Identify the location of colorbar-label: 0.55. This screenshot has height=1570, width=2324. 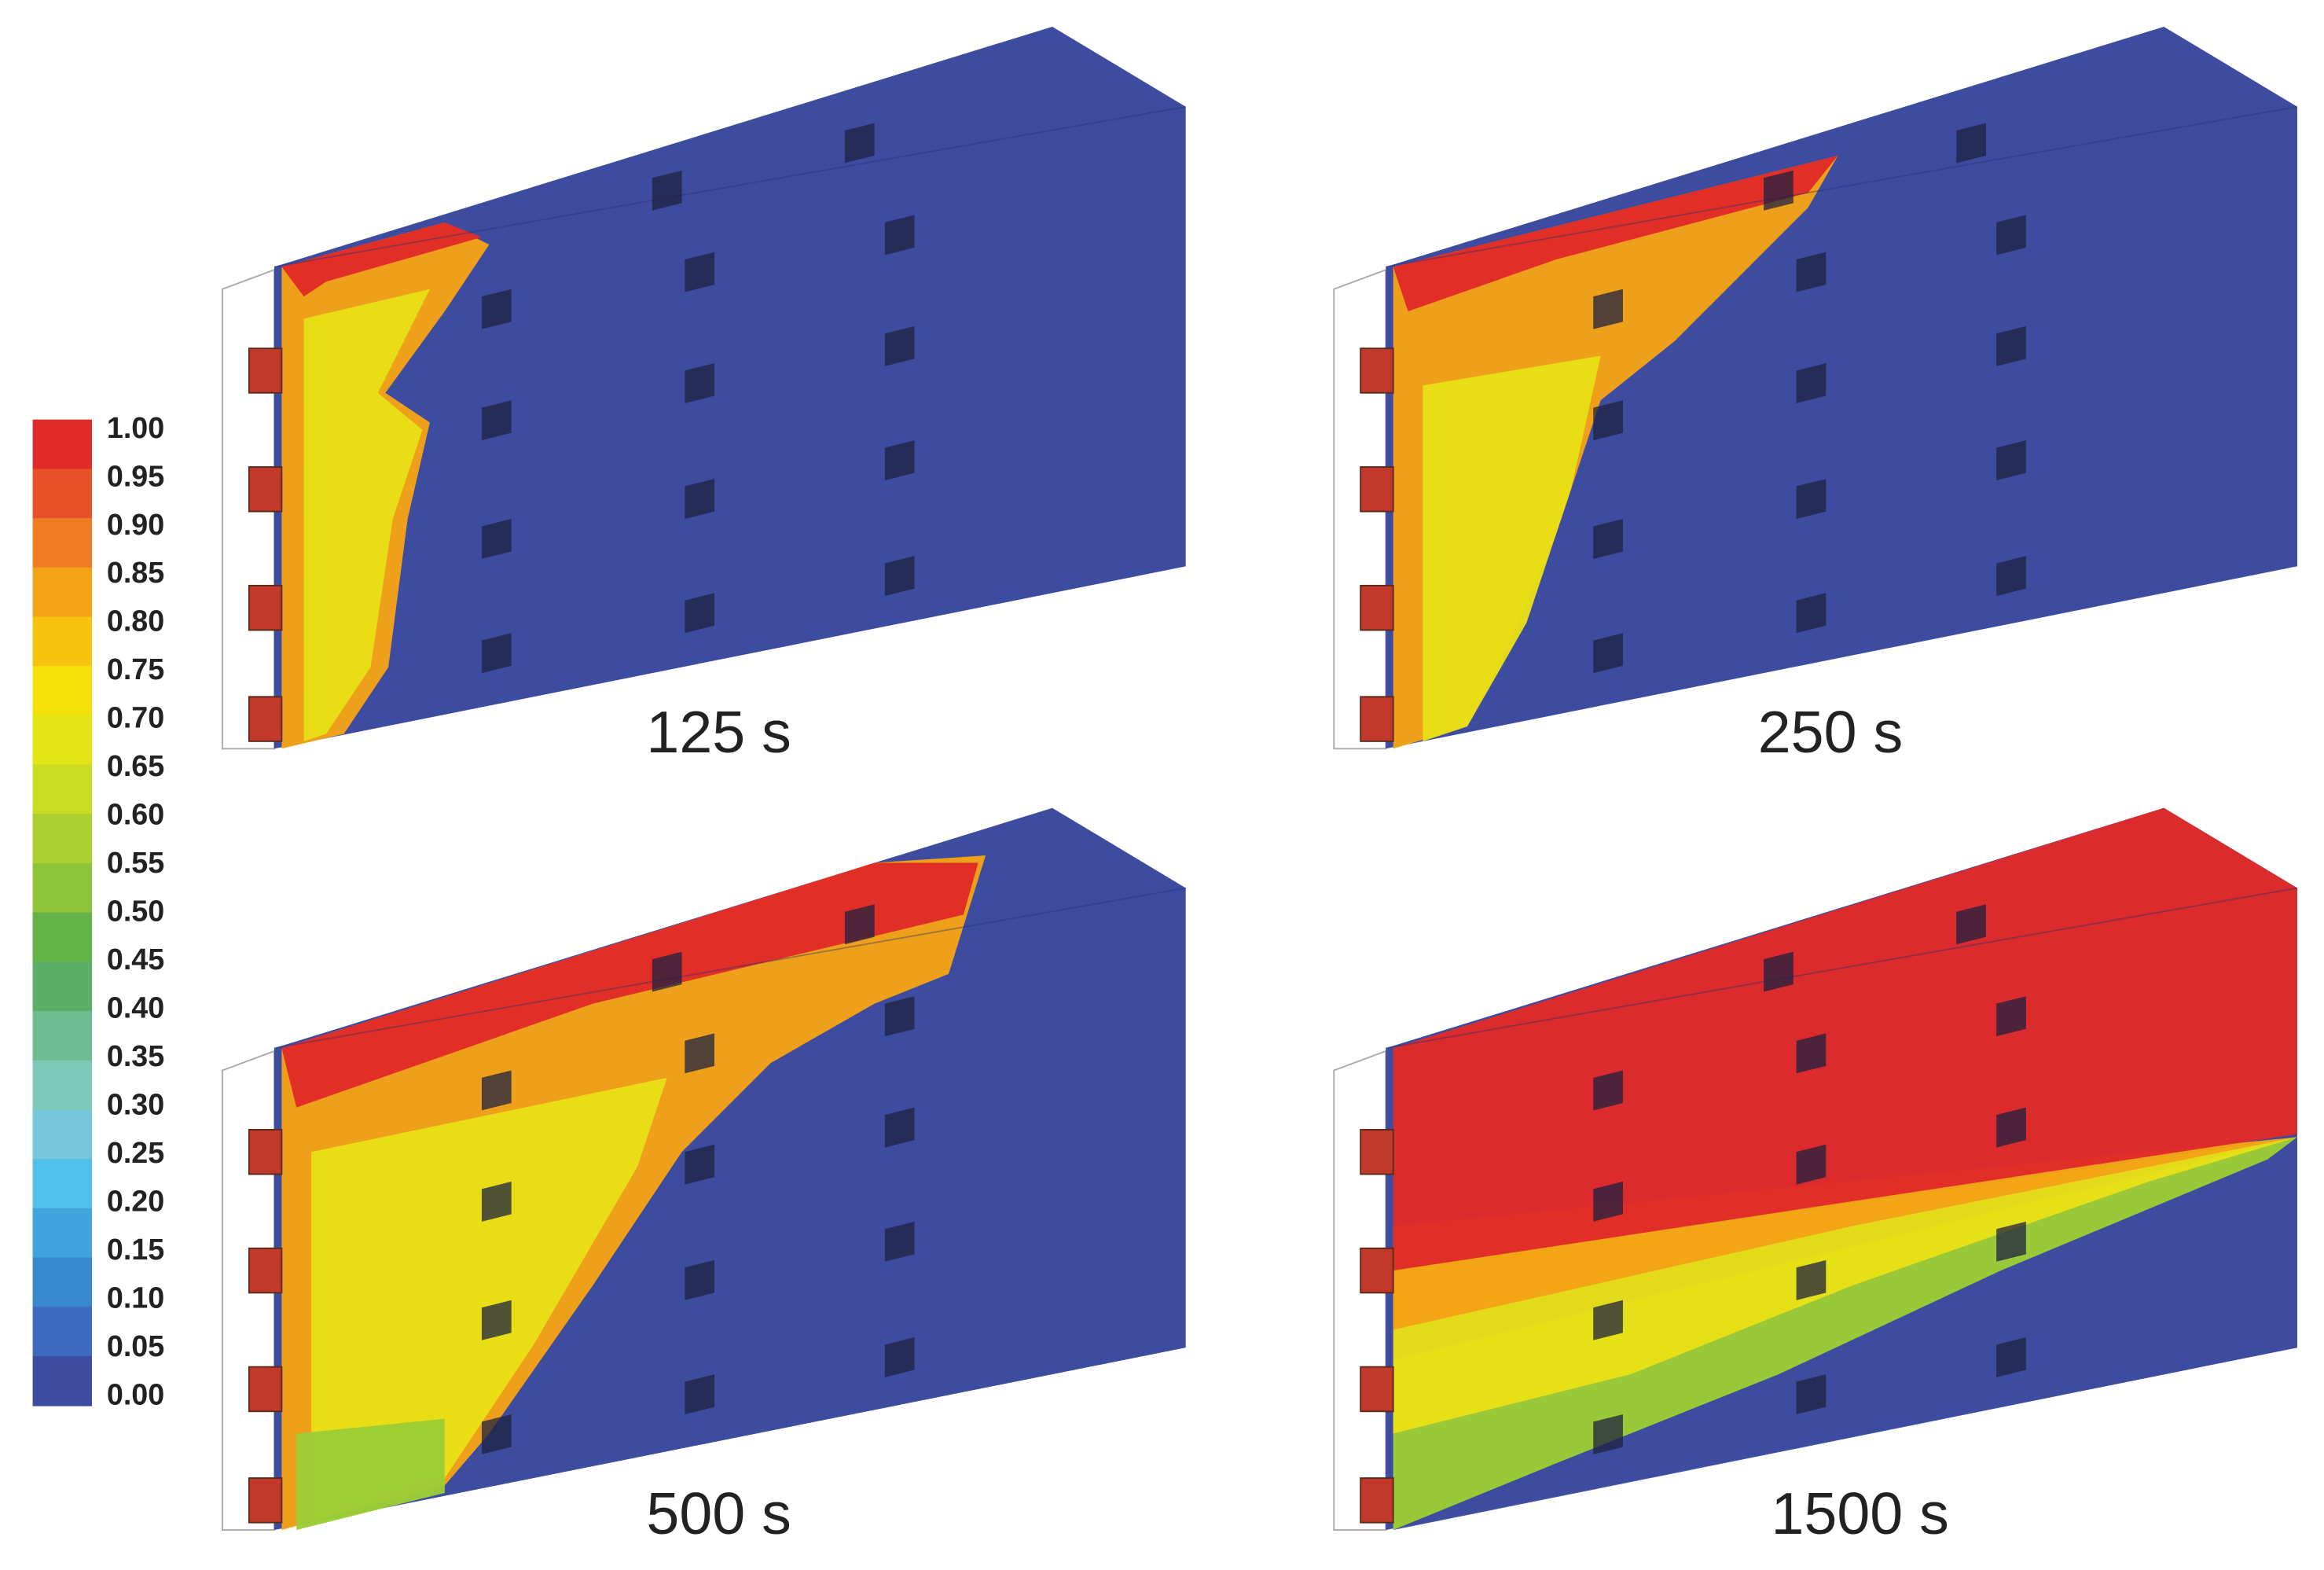
(135, 862).